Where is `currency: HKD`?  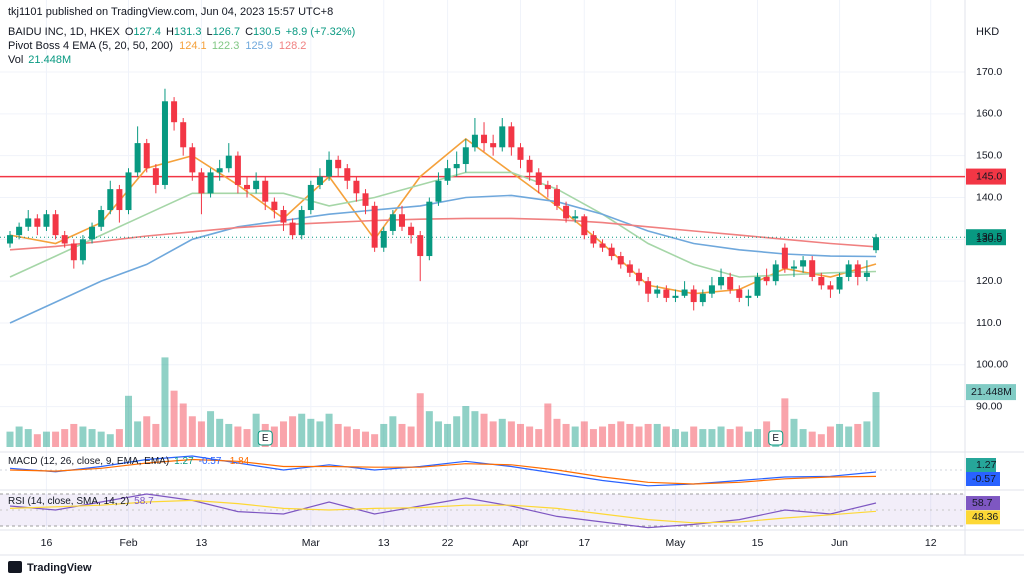
currency: HKD is located at coordinates (987, 32).